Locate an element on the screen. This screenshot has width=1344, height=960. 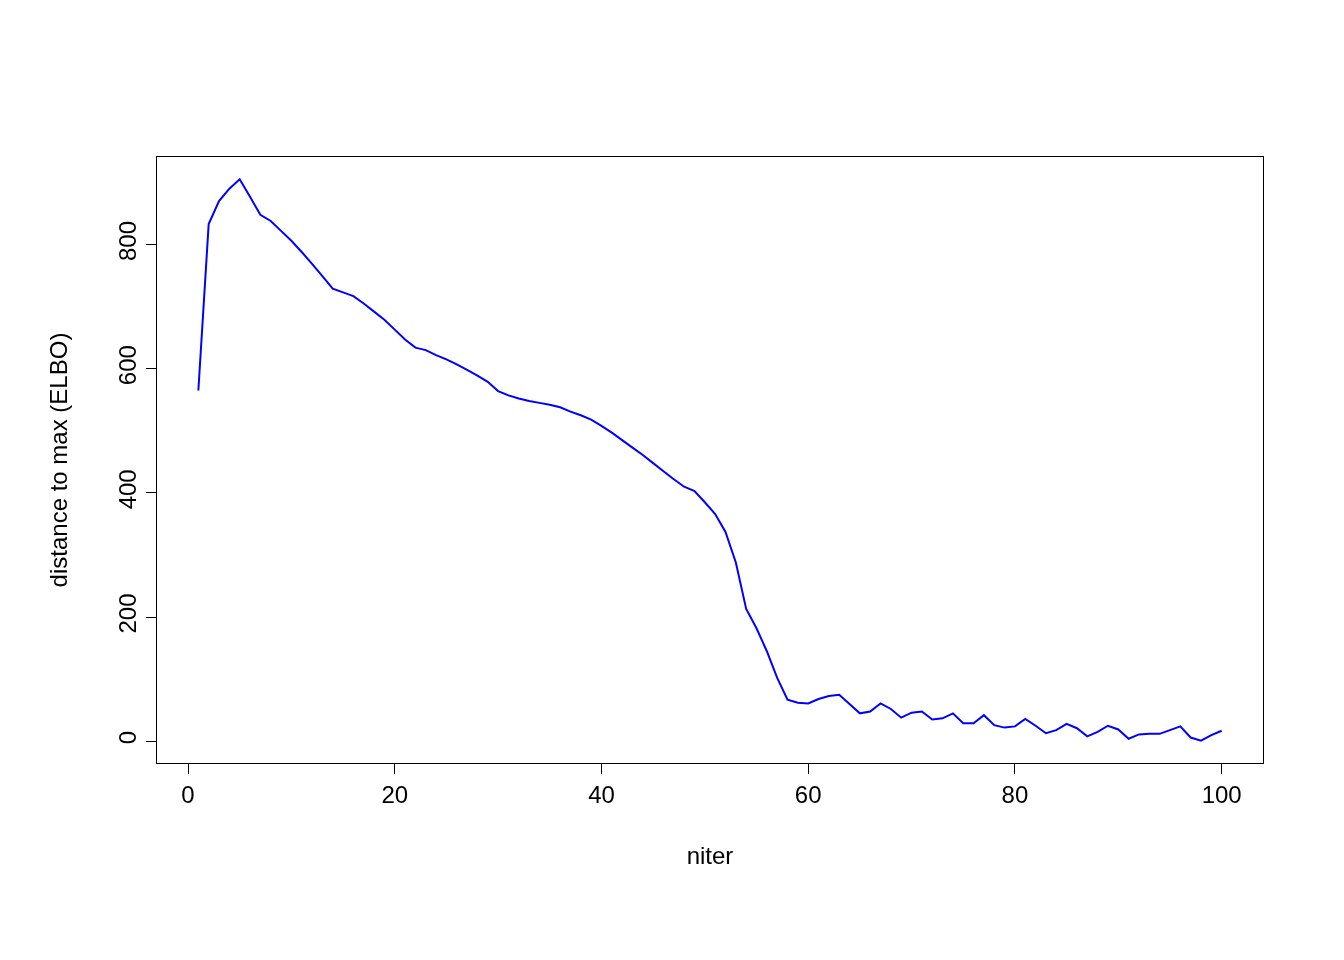
y-tick-label: 600 is located at coordinates (128, 365).